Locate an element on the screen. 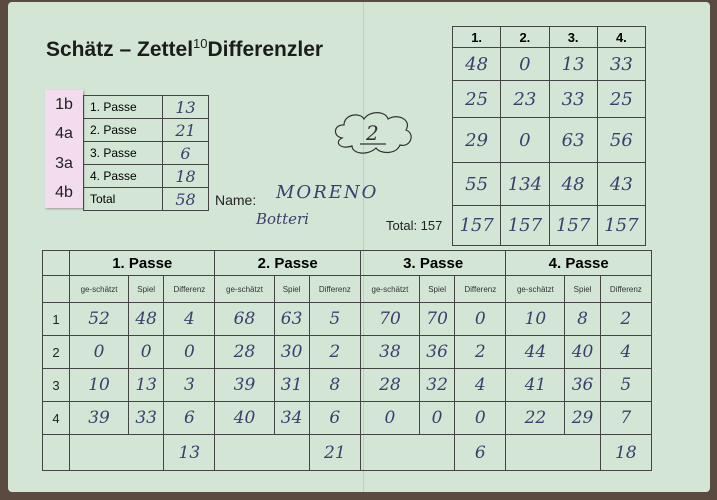 The height and width of the screenshot is (500, 717). game-row: 1 52 48 4 68 63 5 70 70 0 10 8 2 is located at coordinates (347, 319).